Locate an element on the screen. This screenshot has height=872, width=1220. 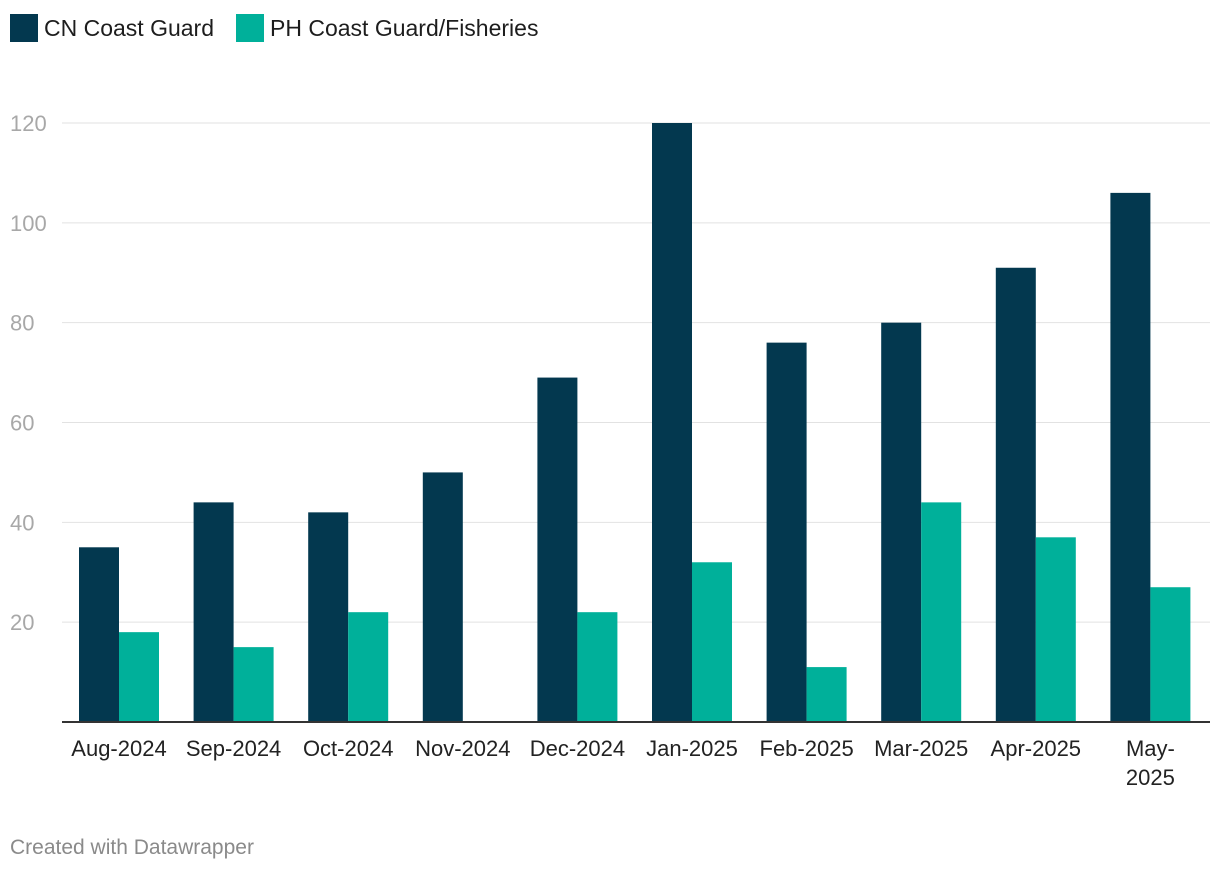
footer-credit: Created with Datawrapper is located at coordinates (132, 847).